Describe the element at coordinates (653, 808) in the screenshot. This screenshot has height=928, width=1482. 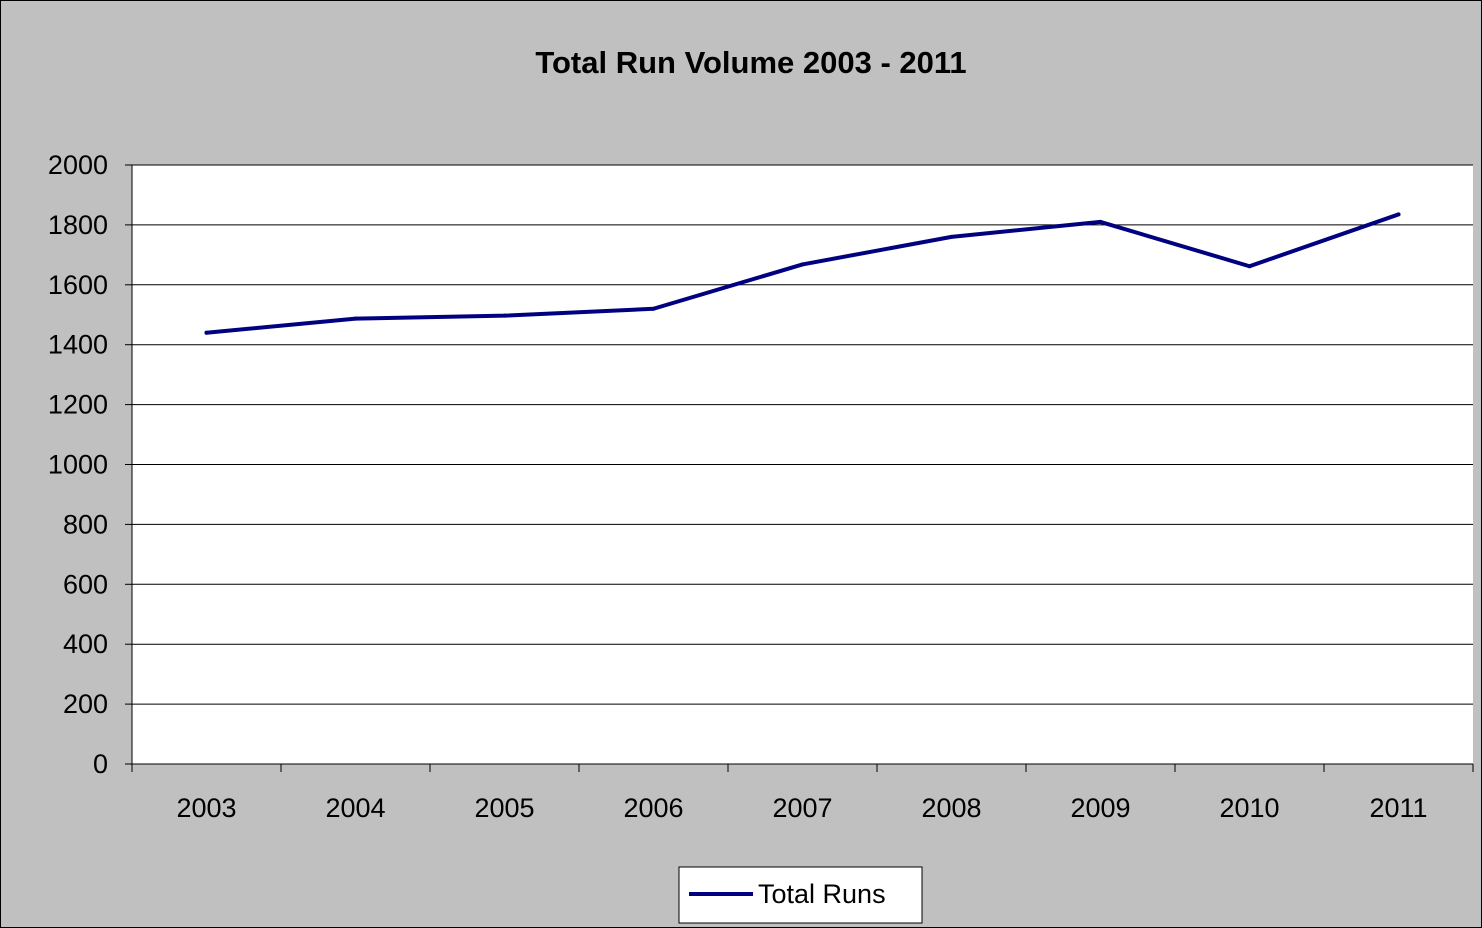
I see `x-tick-label: 2006` at that location.